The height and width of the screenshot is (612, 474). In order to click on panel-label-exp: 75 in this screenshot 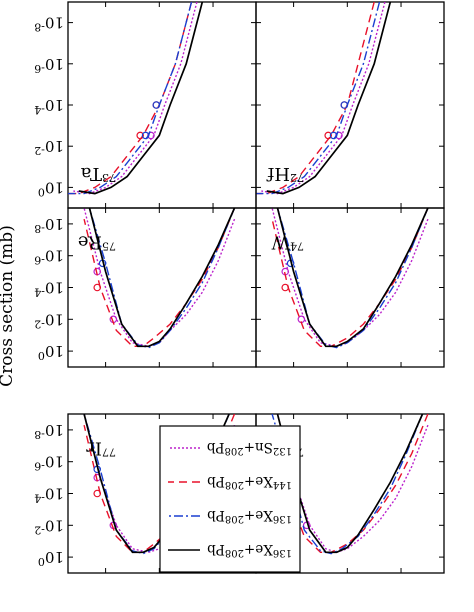, I will do `click(109, 246)`.